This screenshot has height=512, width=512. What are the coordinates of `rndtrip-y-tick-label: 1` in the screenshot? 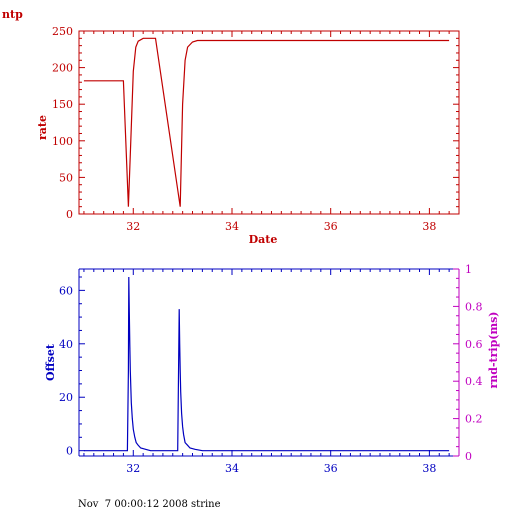 It's located at (468, 269).